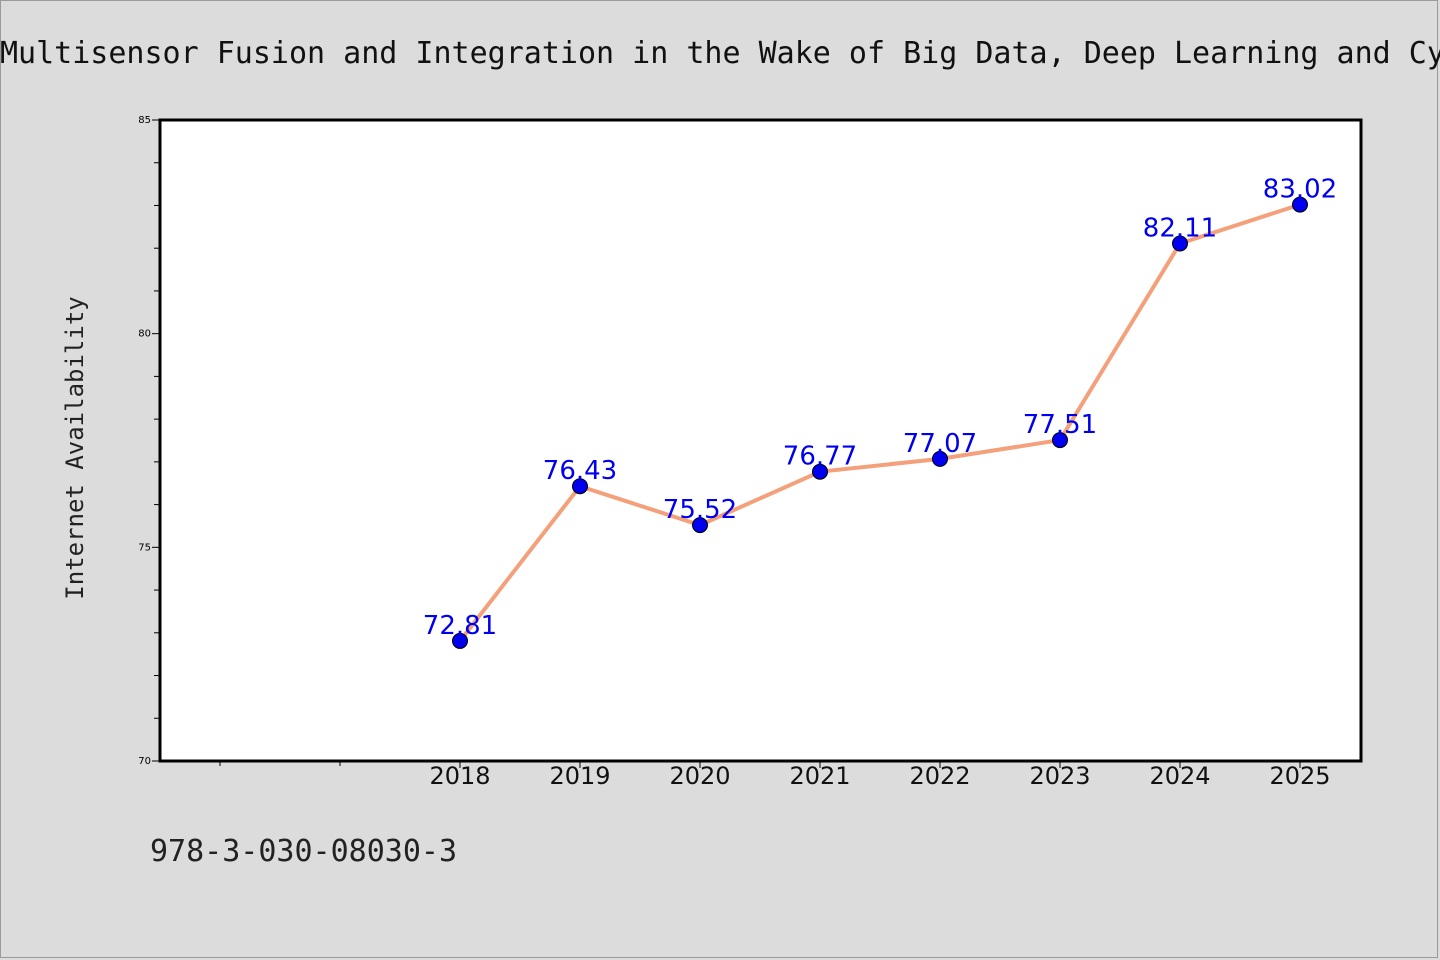 This screenshot has width=1440, height=960. I want to click on data-label: 76.43, so click(580, 471).